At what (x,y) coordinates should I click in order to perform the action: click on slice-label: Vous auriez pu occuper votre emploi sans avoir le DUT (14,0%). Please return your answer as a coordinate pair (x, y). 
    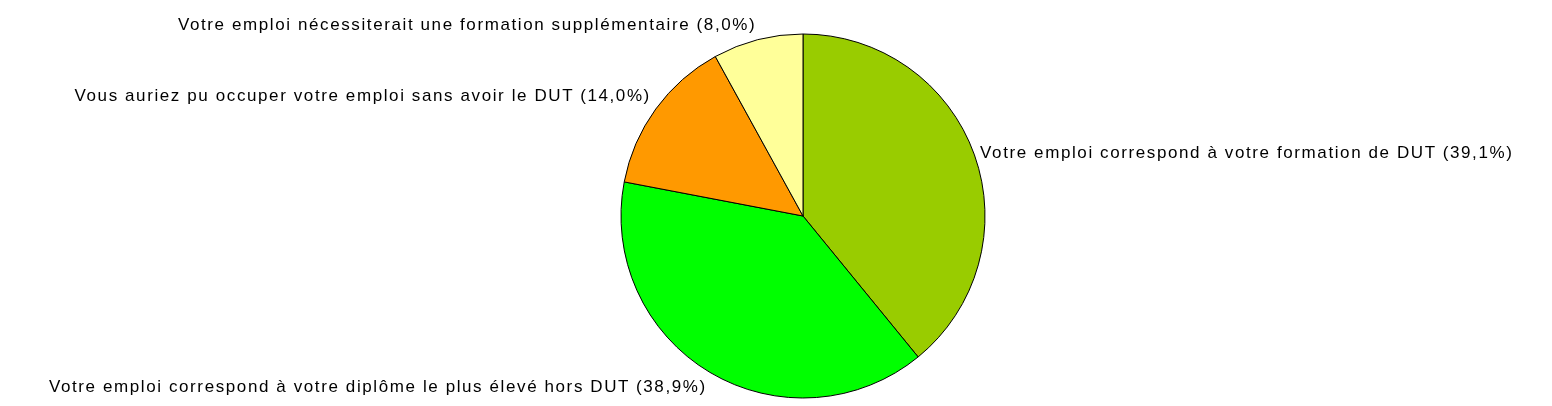
    Looking at the image, I should click on (362, 96).